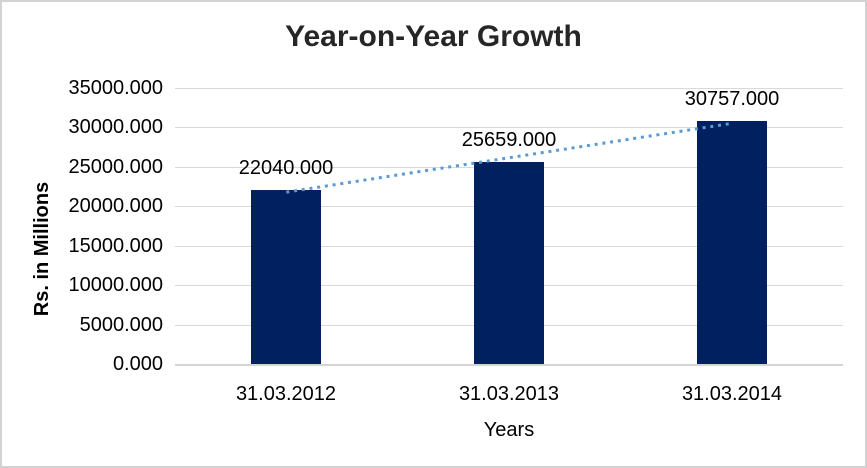 This screenshot has width=867, height=468. I want to click on y-tick-label: 35000.000, so click(115, 88).